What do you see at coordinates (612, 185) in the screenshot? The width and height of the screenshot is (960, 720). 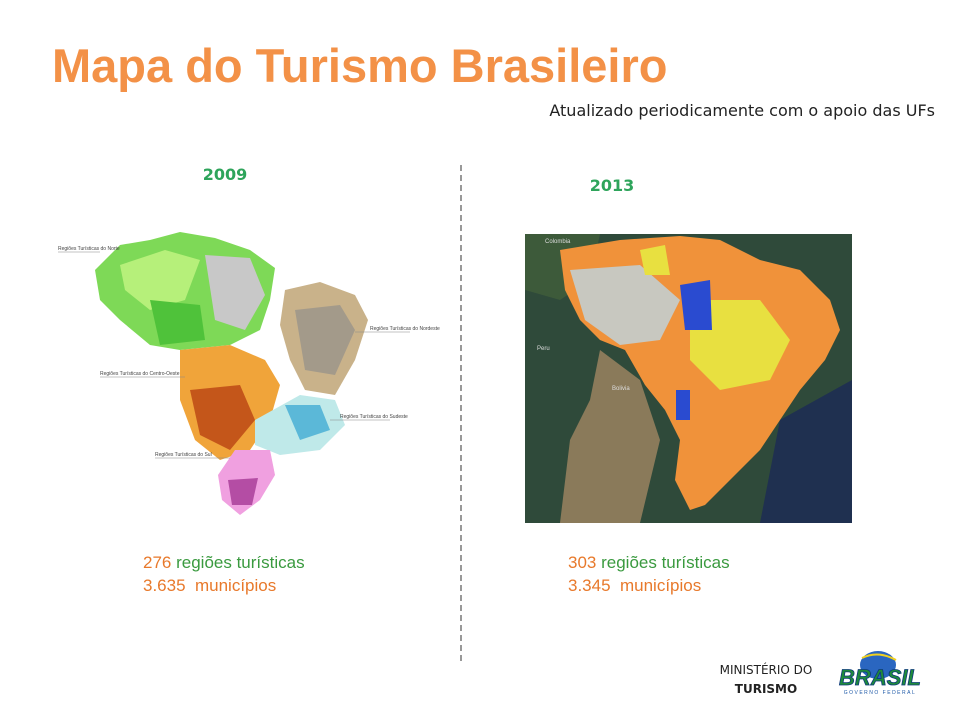 I see `year-2013: 2013` at bounding box center [612, 185].